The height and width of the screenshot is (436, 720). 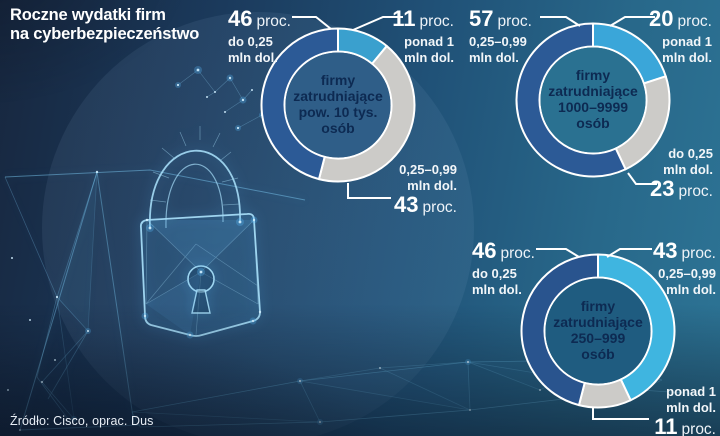 I want to click on callout-chart2-top-left: 57 proc. 0,25–0,99 mln dol., so click(x=500, y=35).